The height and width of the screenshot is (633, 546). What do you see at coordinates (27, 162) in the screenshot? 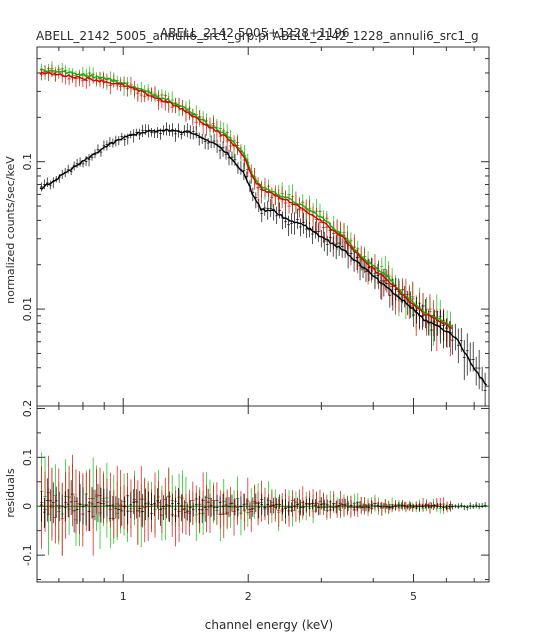
I see `top-y-tick-label: 0.1` at bounding box center [27, 162].